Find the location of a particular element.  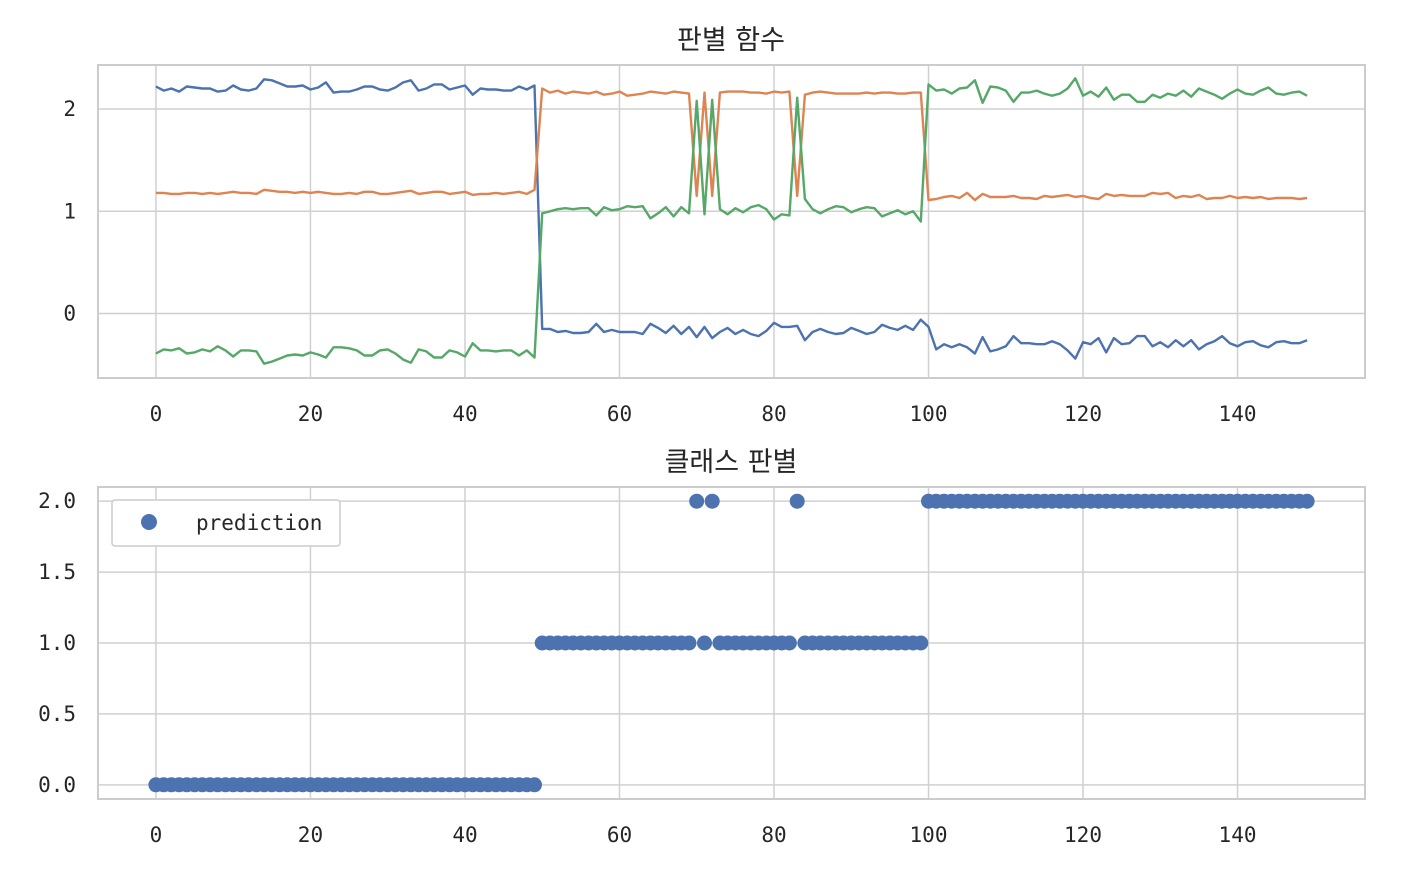

y-tick-label: 1.5 is located at coordinates (57, 572).